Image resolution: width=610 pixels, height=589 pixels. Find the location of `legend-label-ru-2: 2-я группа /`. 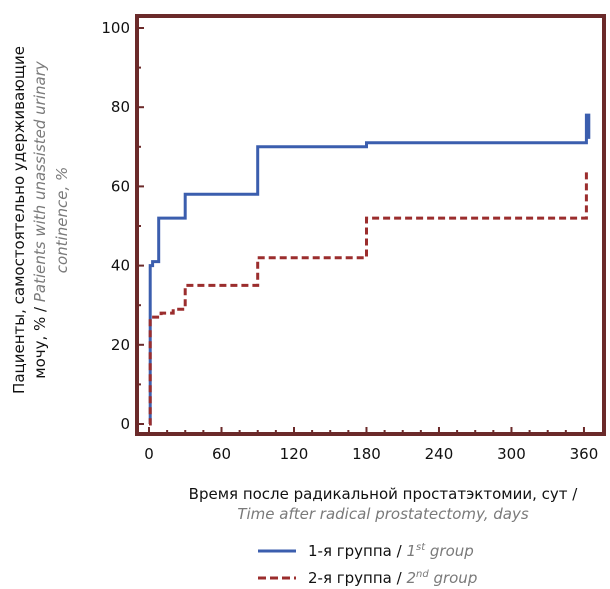

legend-label-ru-2: 2-я группа / is located at coordinates (357, 578).